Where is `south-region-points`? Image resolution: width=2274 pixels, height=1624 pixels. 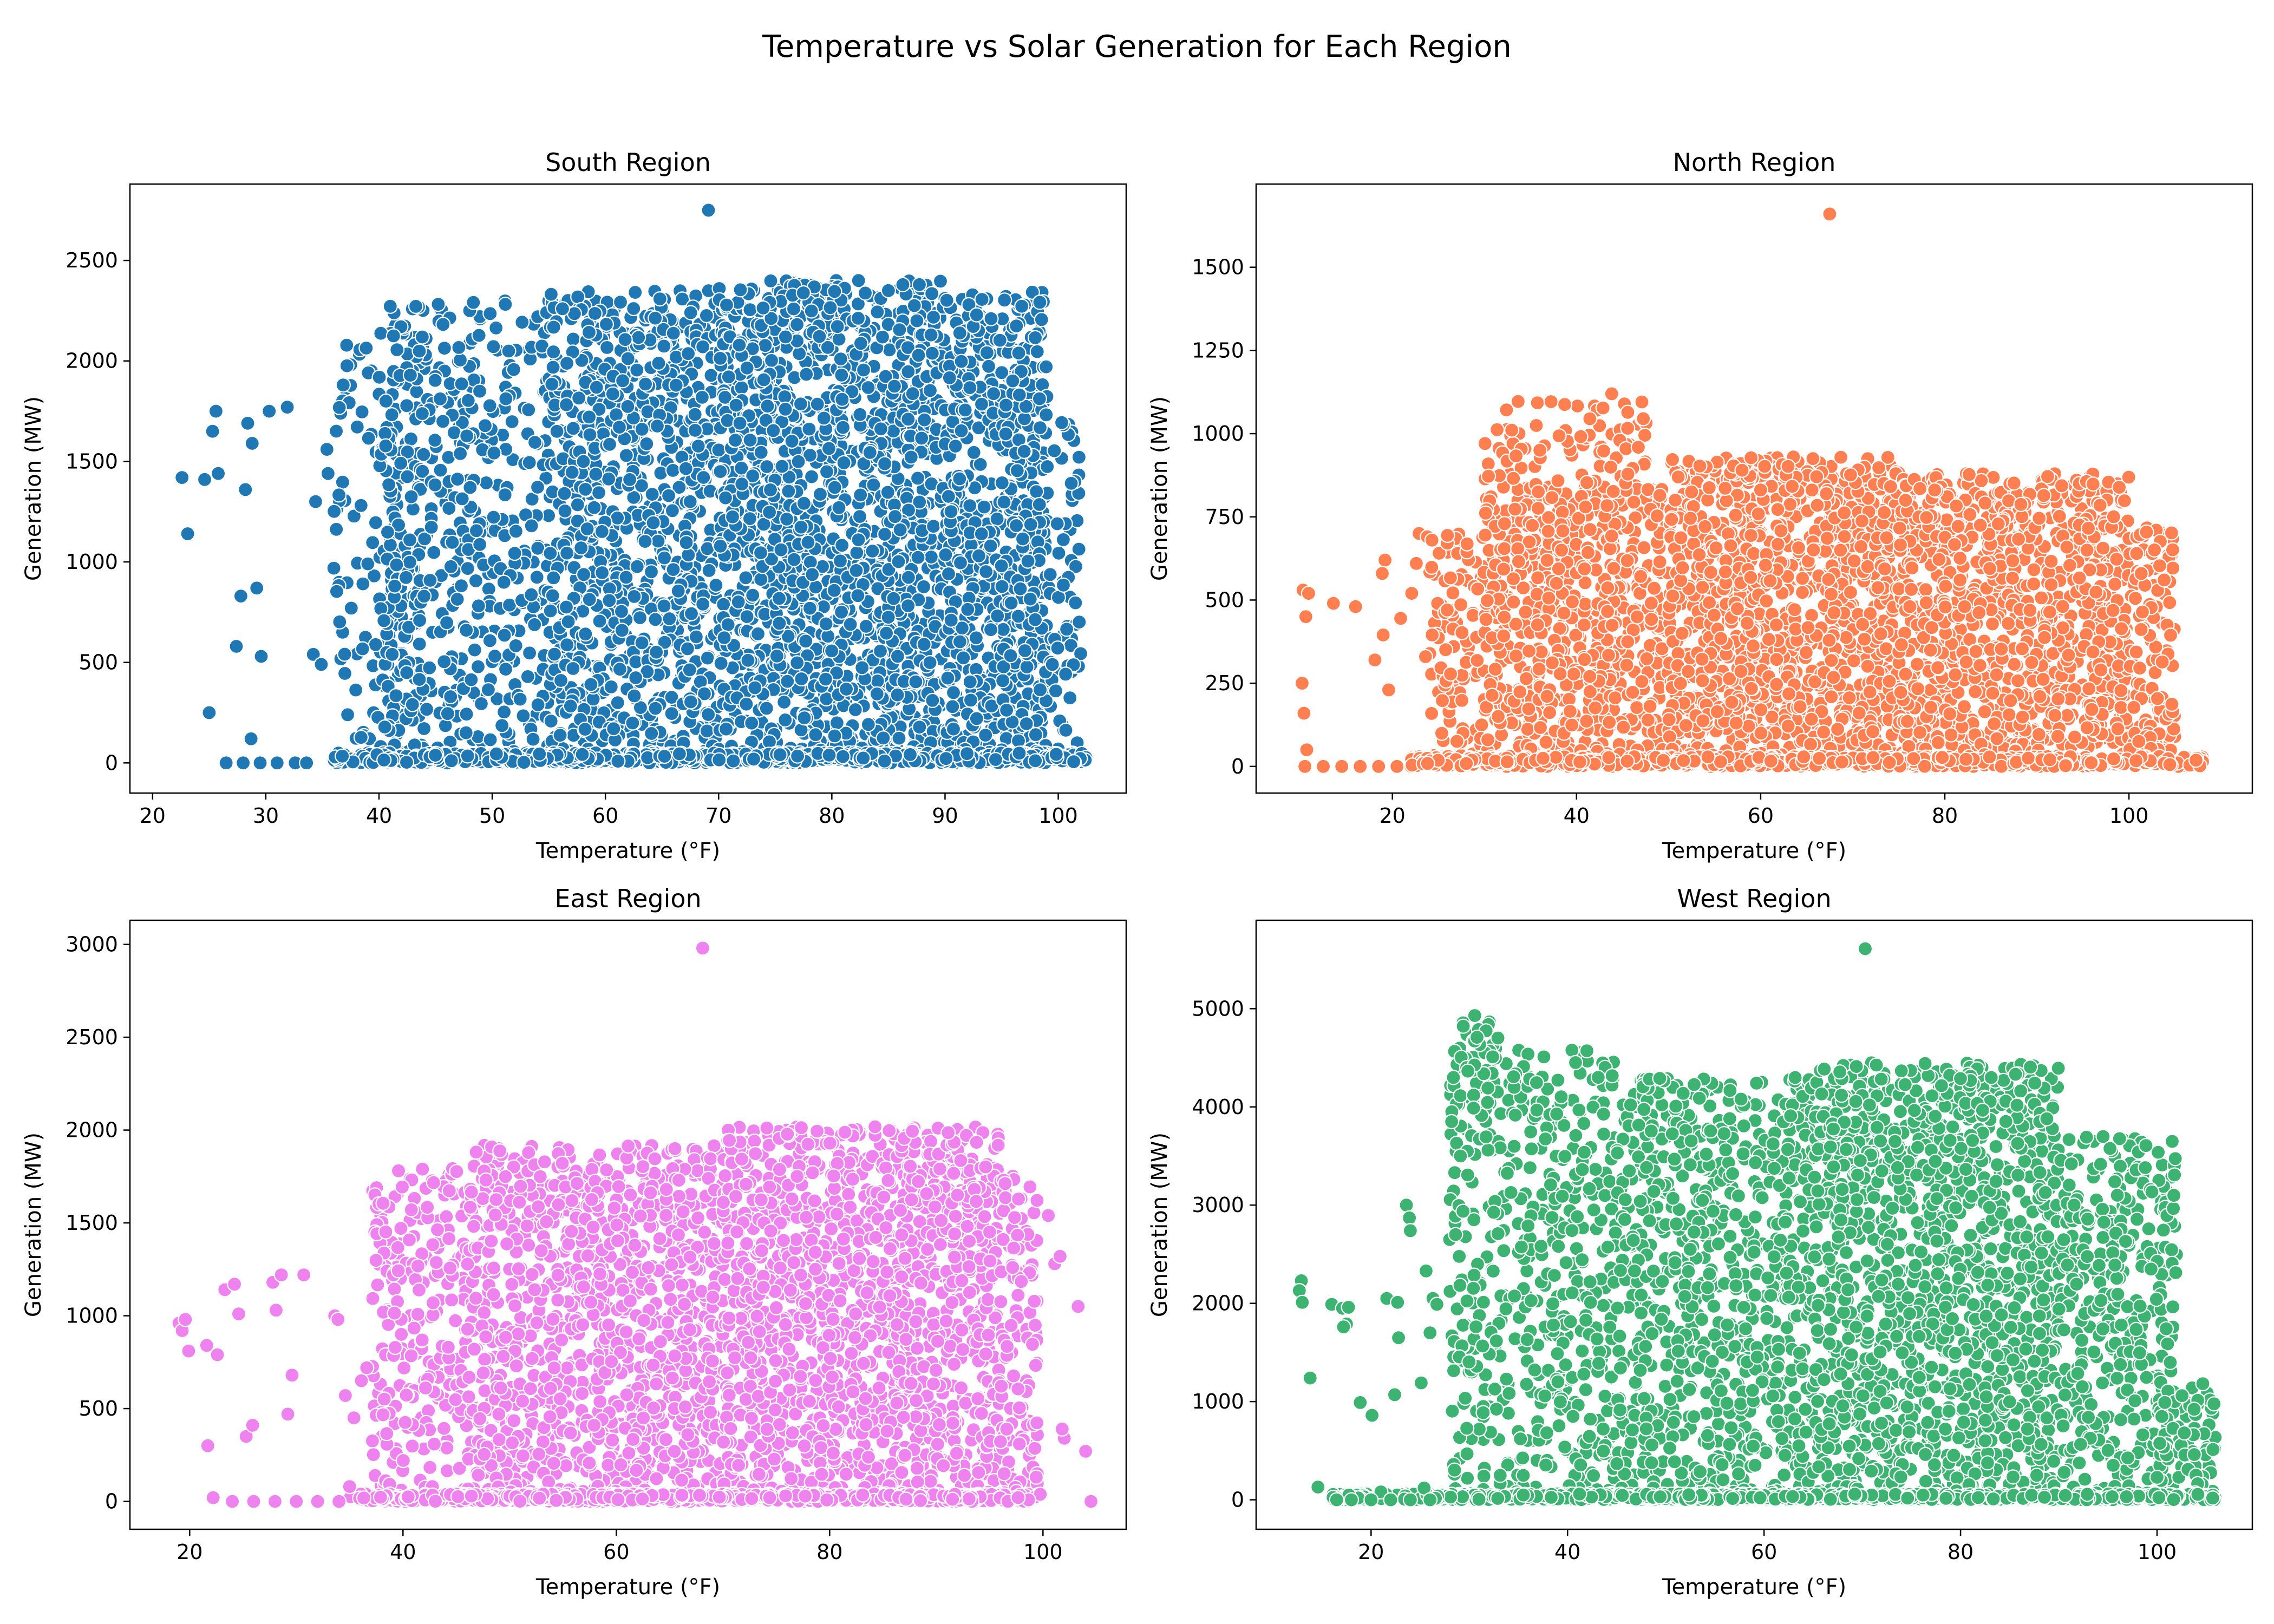
south-region-points is located at coordinates (634, 486).